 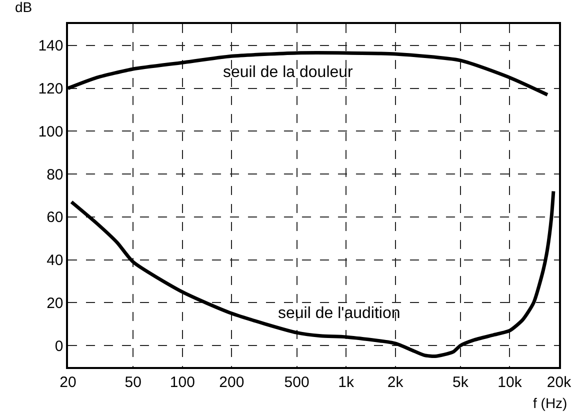 What do you see at coordinates (51, 131) in the screenshot?
I see `y-tick-label: 100` at bounding box center [51, 131].